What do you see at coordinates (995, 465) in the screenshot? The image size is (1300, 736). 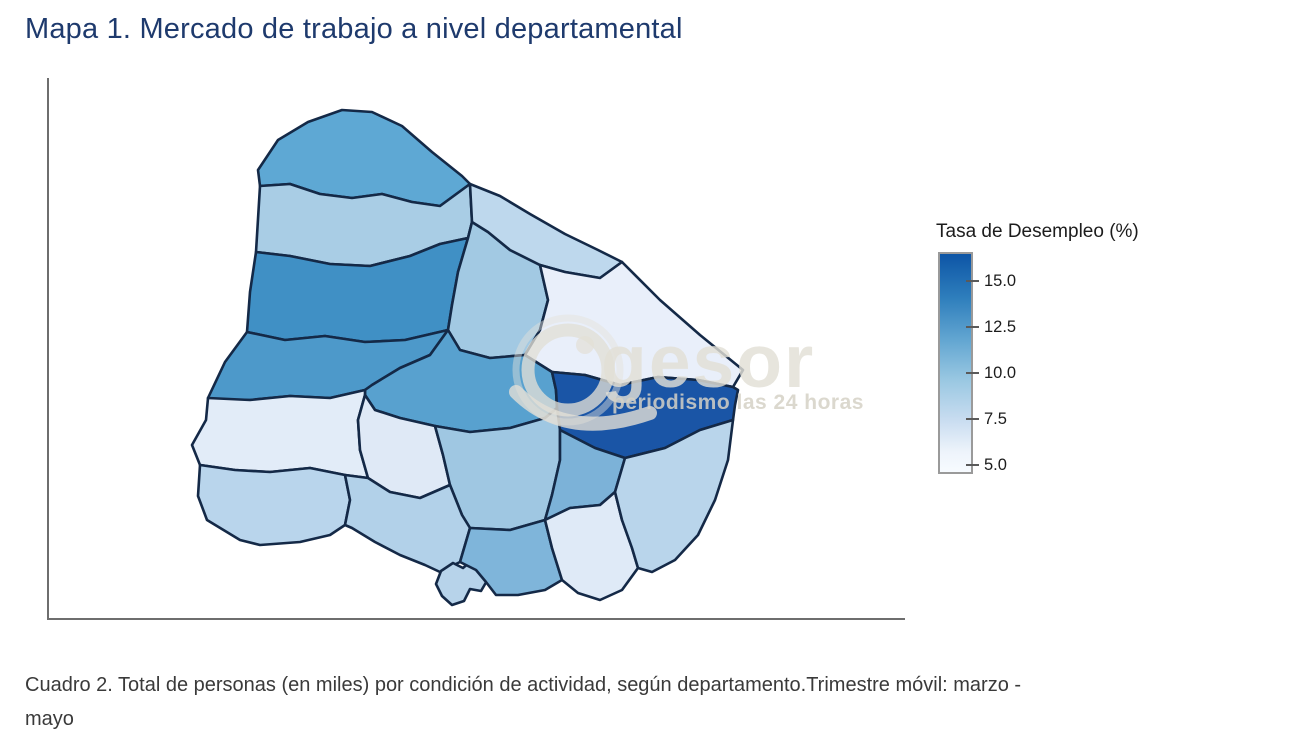 I see `colorbar-tick-label: 5.0` at bounding box center [995, 465].